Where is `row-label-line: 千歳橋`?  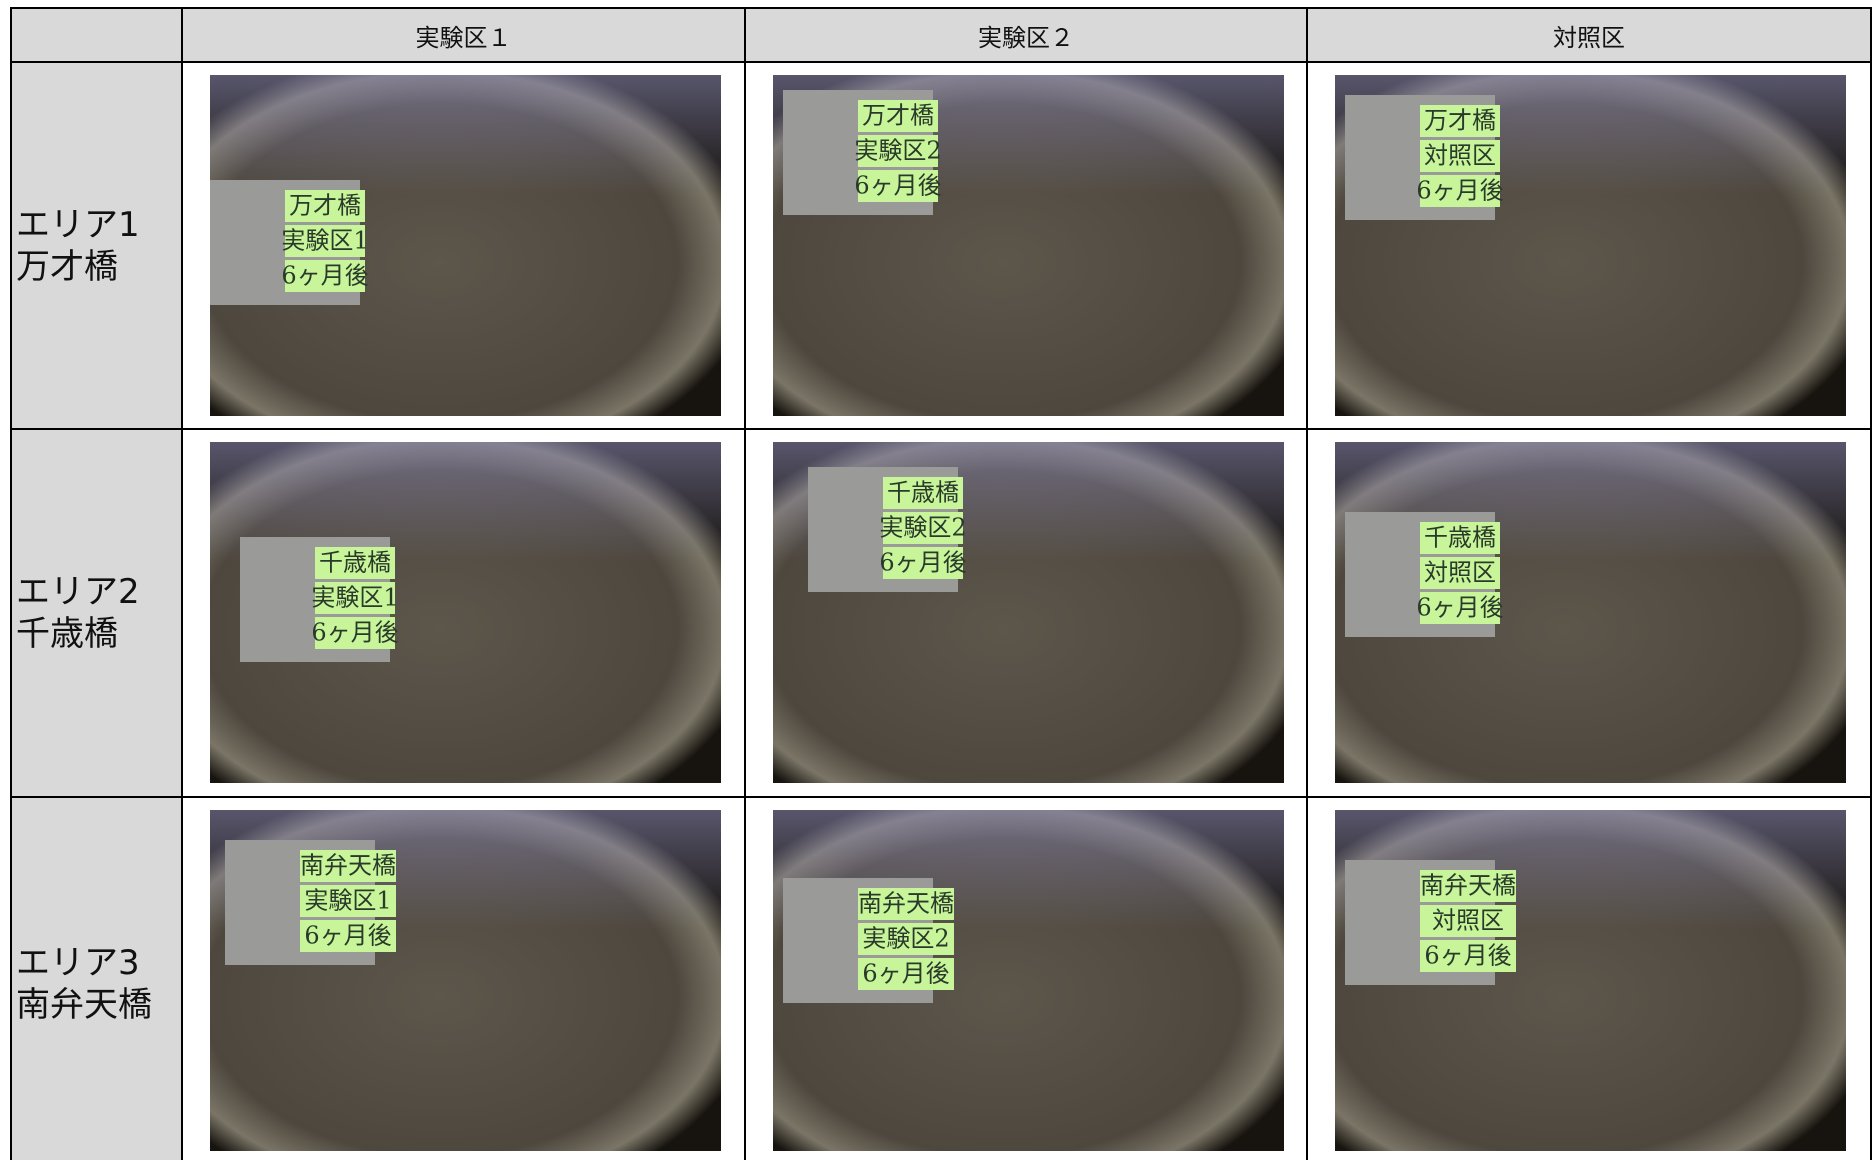
row-label-line: 千歳橋 is located at coordinates (67, 634).